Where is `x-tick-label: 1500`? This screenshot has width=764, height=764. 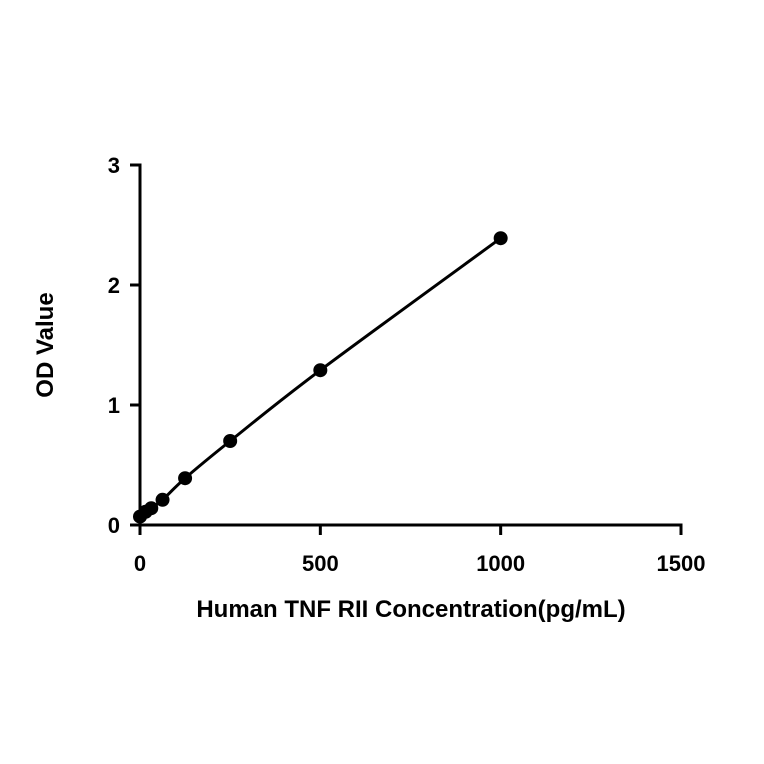
x-tick-label: 1500 is located at coordinates (681, 563).